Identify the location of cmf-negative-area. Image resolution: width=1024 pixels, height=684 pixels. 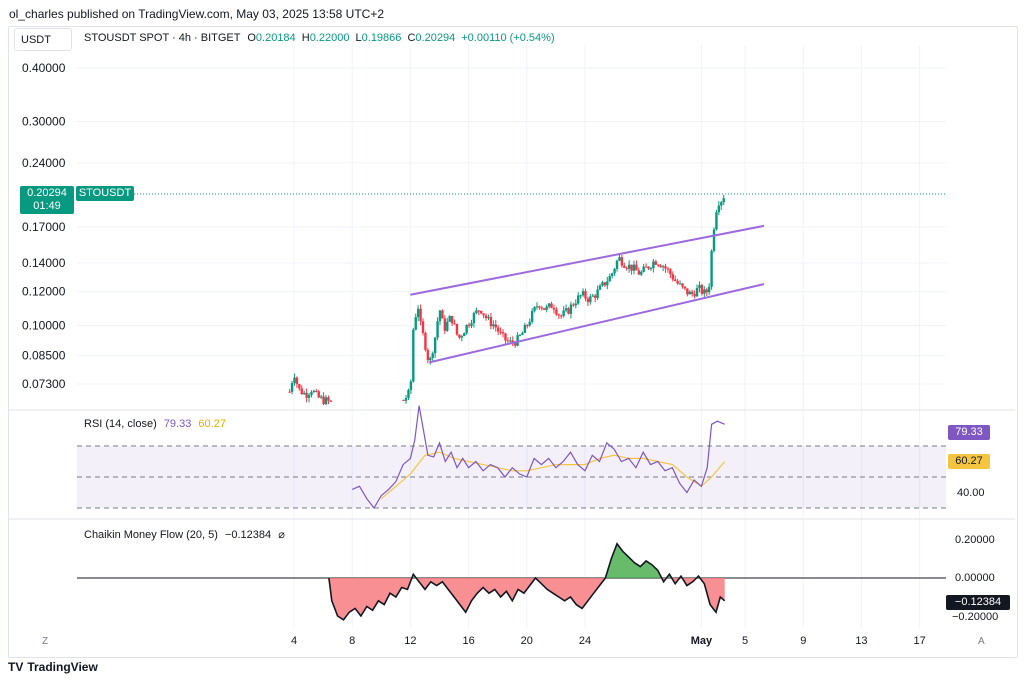
(570, 593).